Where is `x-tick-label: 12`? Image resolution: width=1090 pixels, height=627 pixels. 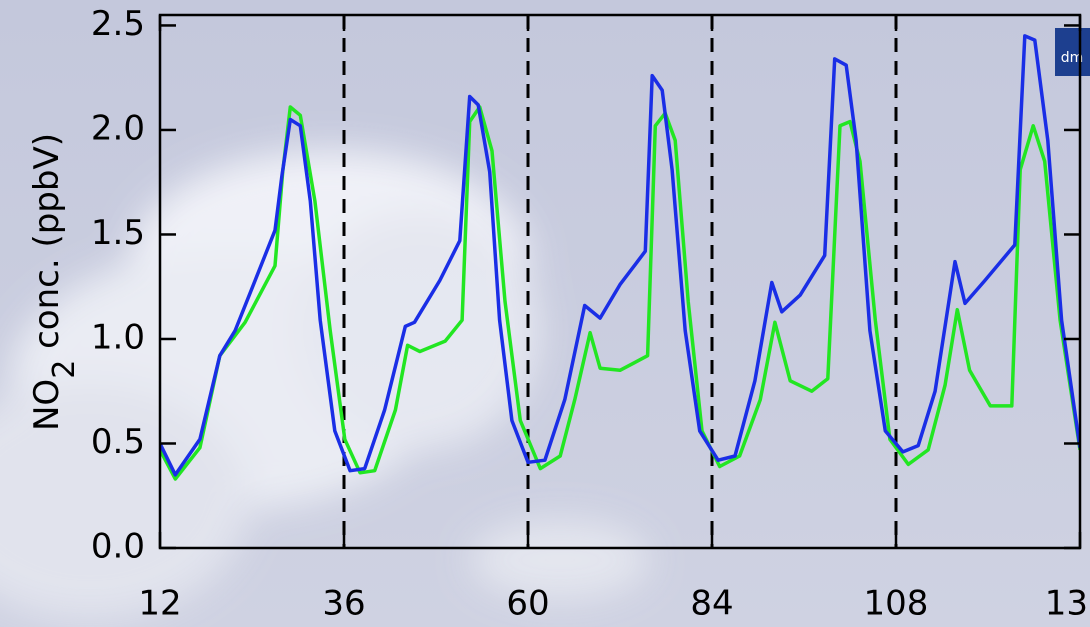 x-tick-label: 12 is located at coordinates (159, 604).